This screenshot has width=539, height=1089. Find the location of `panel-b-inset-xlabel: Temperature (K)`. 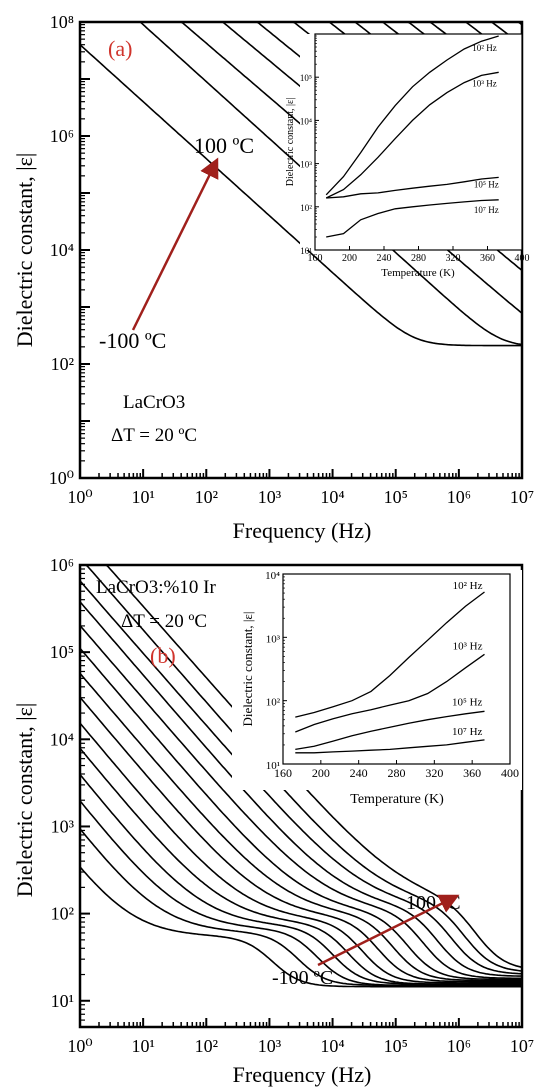

panel-b-inset-xlabel: Temperature (K) is located at coordinates (397, 799).